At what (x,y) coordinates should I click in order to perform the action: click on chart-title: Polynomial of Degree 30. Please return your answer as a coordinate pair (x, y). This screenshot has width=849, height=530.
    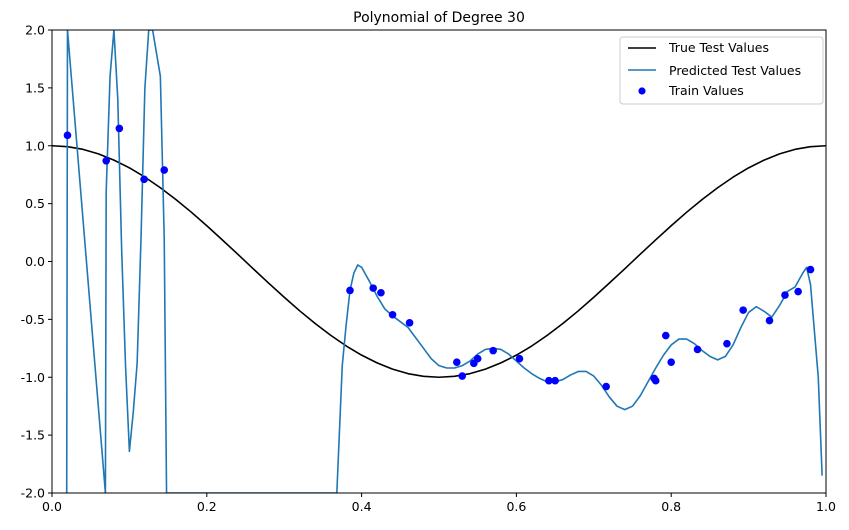
    Looking at the image, I should click on (439, 18).